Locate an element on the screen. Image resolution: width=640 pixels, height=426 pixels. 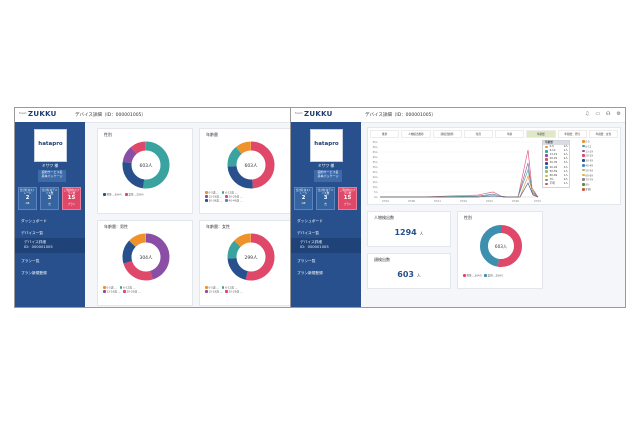
dropdown-item: 30-39 3人 is located at coordinates (556, 163).